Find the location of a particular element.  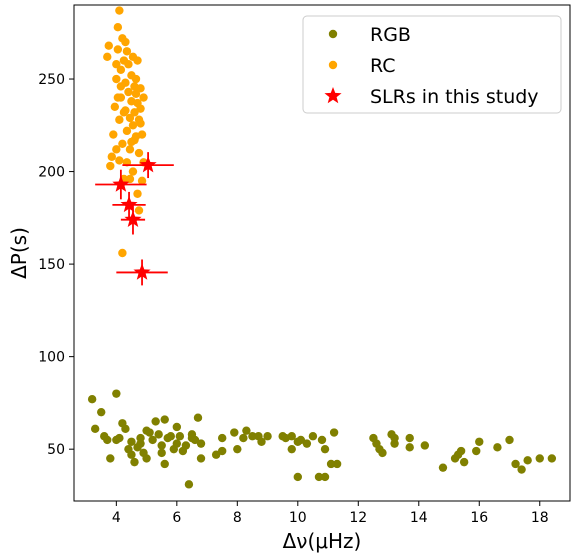

legend-entry: SLRs in this study is located at coordinates (431, 97).